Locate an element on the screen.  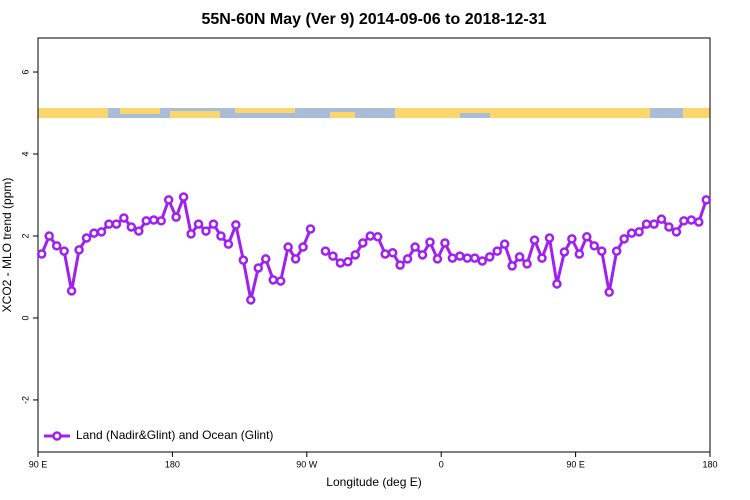
legend-marker is located at coordinates (57, 436).